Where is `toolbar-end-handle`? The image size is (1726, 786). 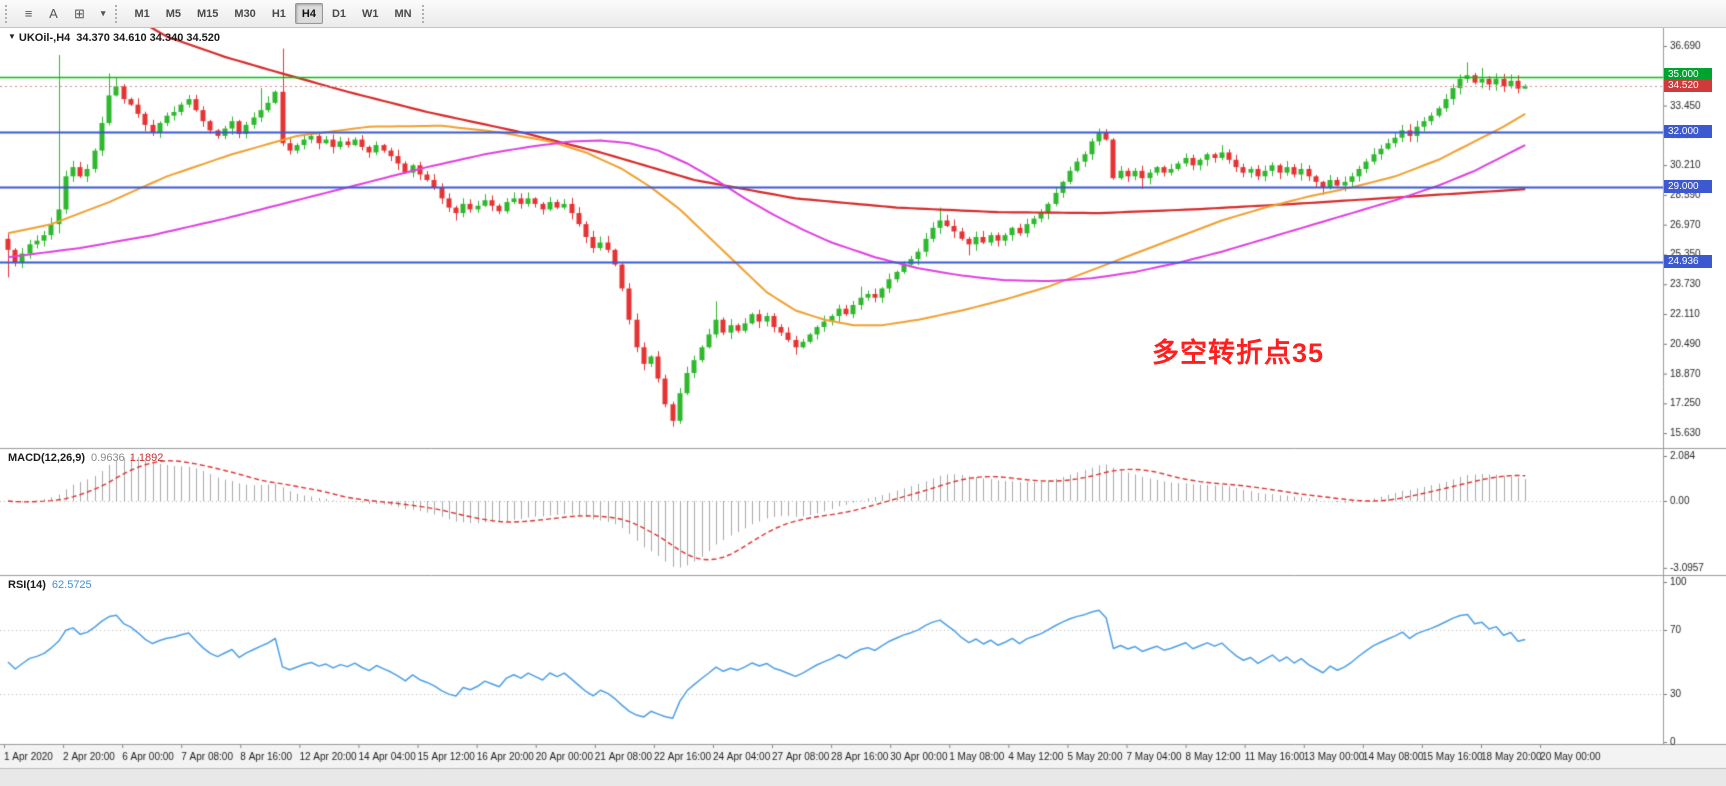
toolbar-end-handle is located at coordinates (424, 13).